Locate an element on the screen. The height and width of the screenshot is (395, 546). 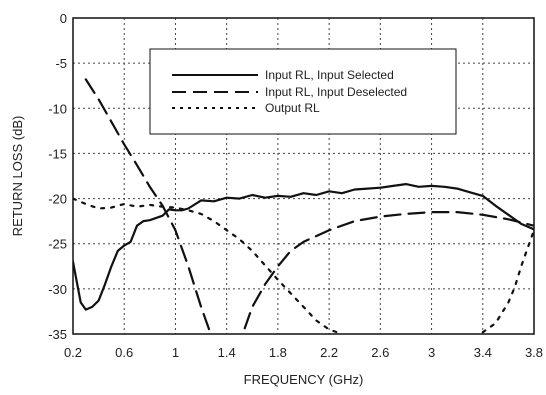
x-tick-label: 3.4 is located at coordinates (483, 352).